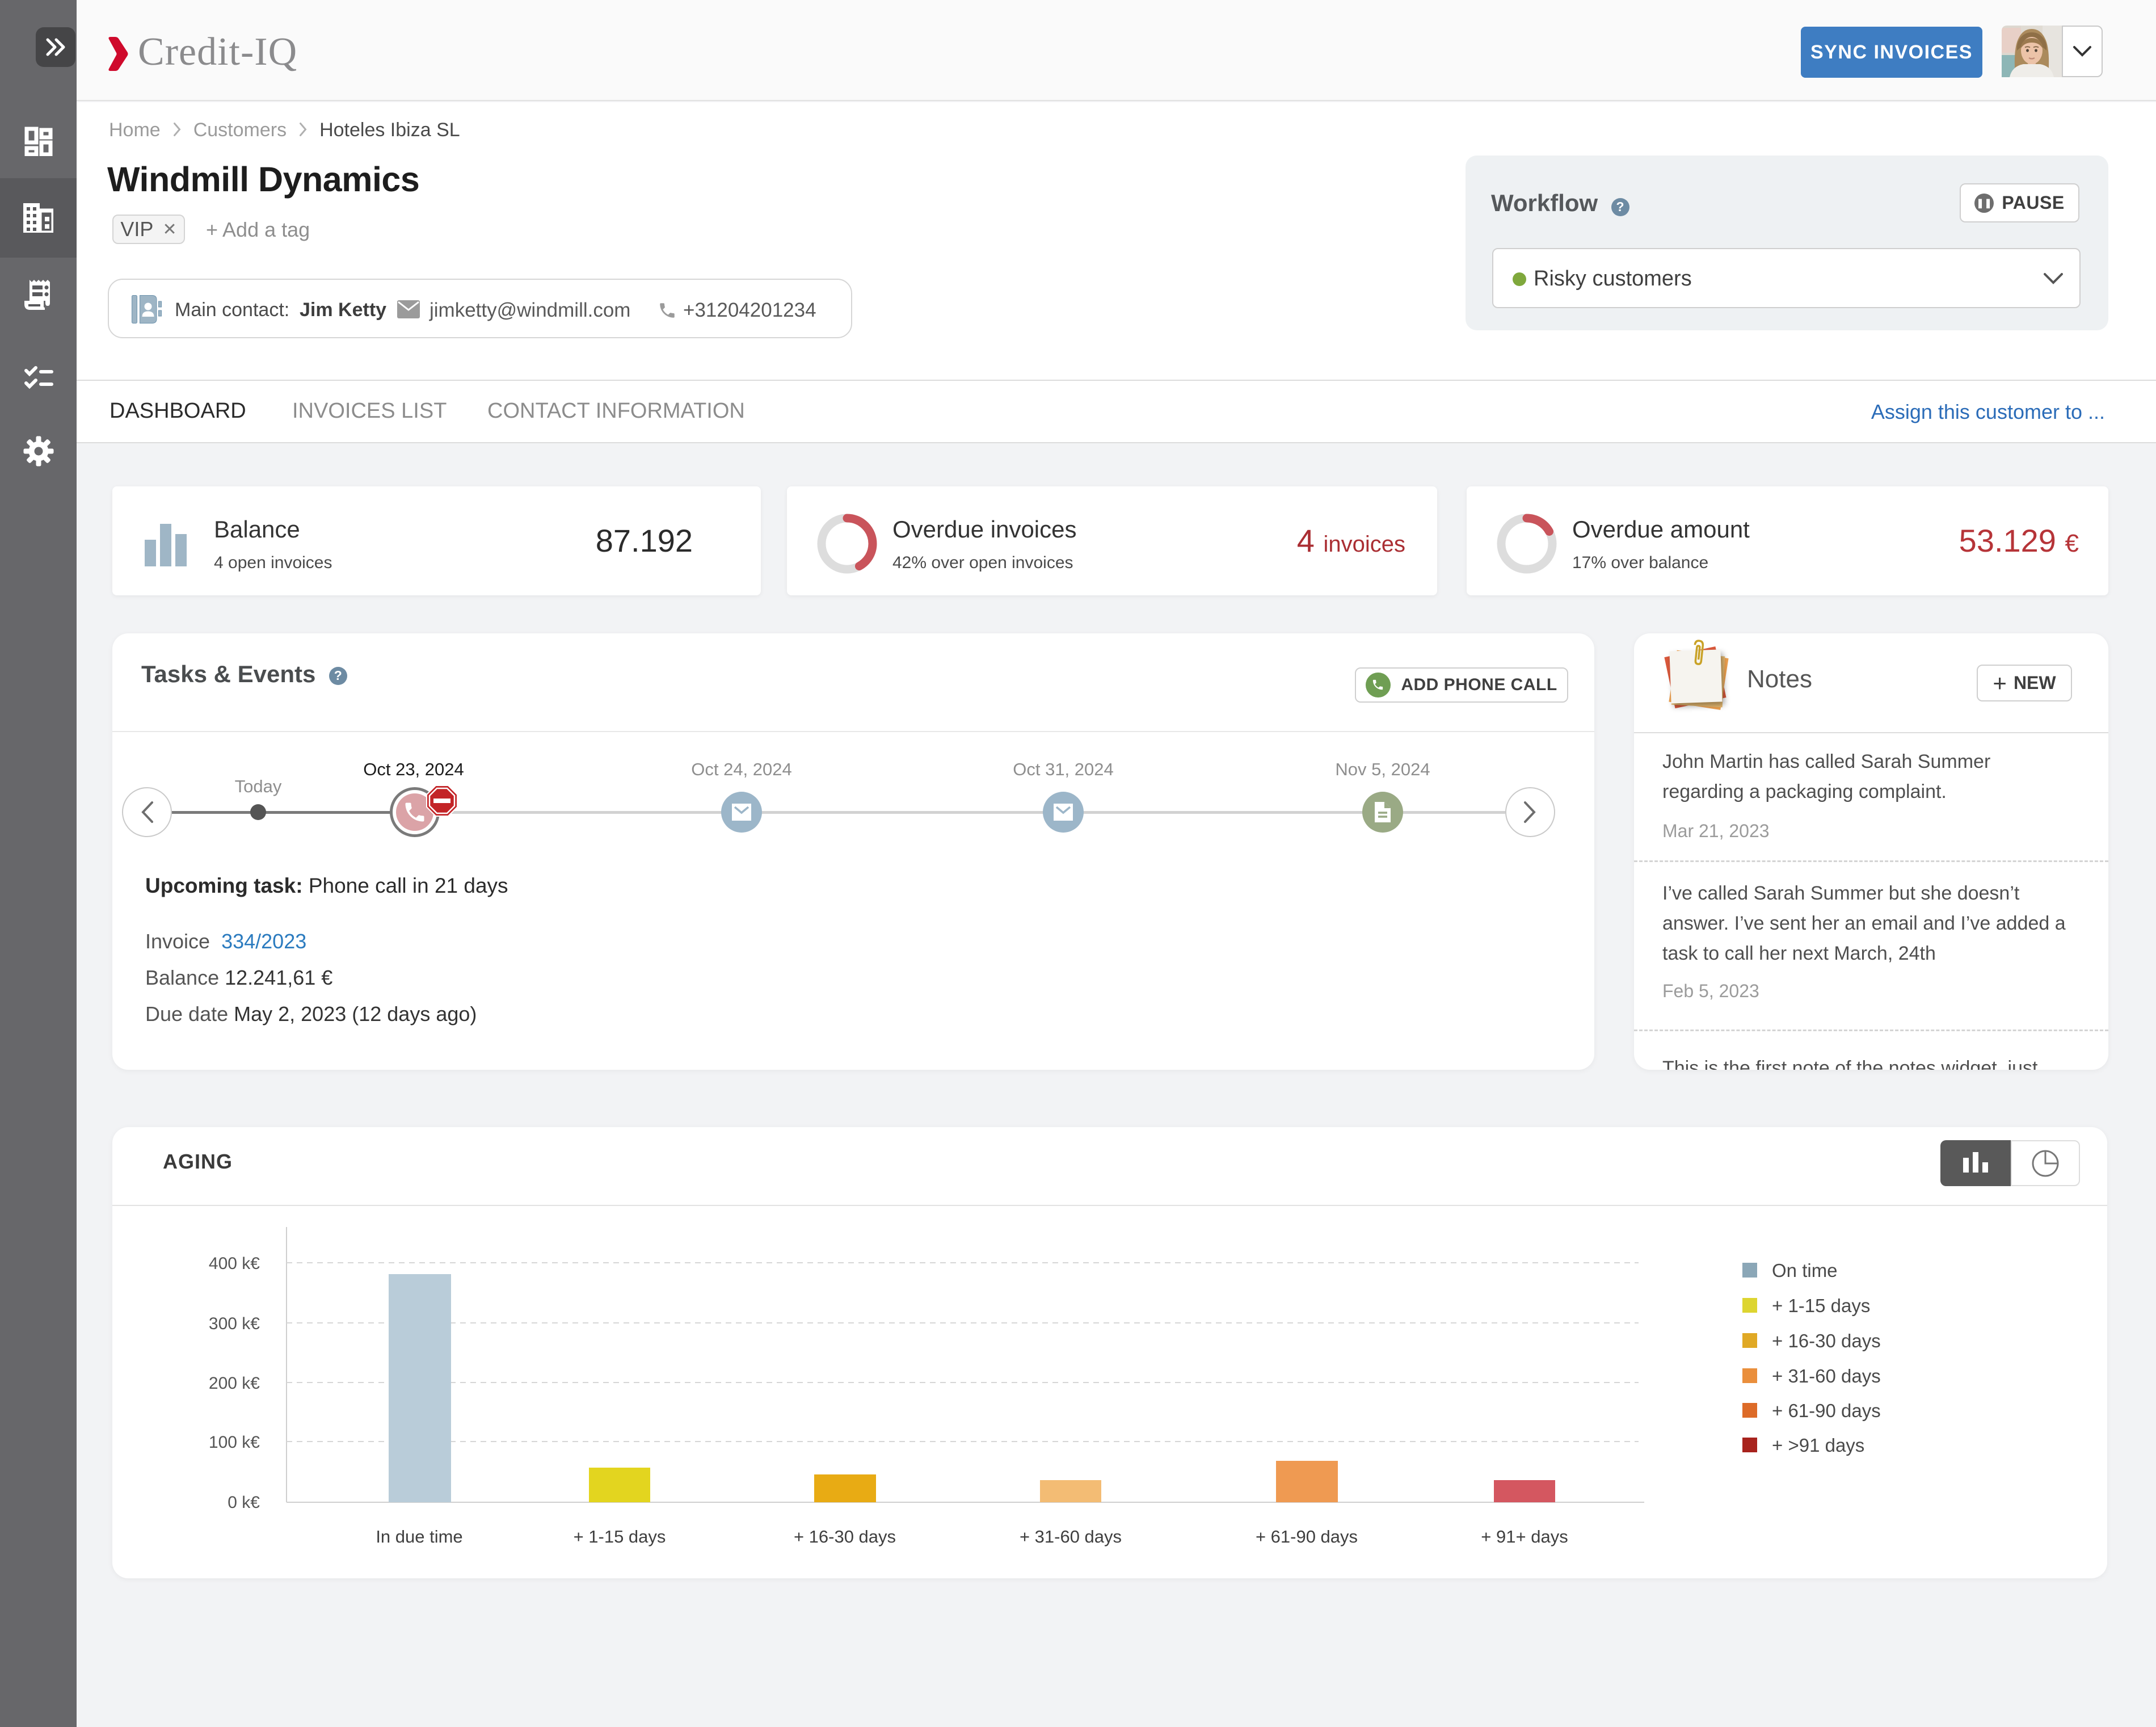  What do you see at coordinates (235, 1383) in the screenshot?
I see `svg-text: 200 k€` at bounding box center [235, 1383].